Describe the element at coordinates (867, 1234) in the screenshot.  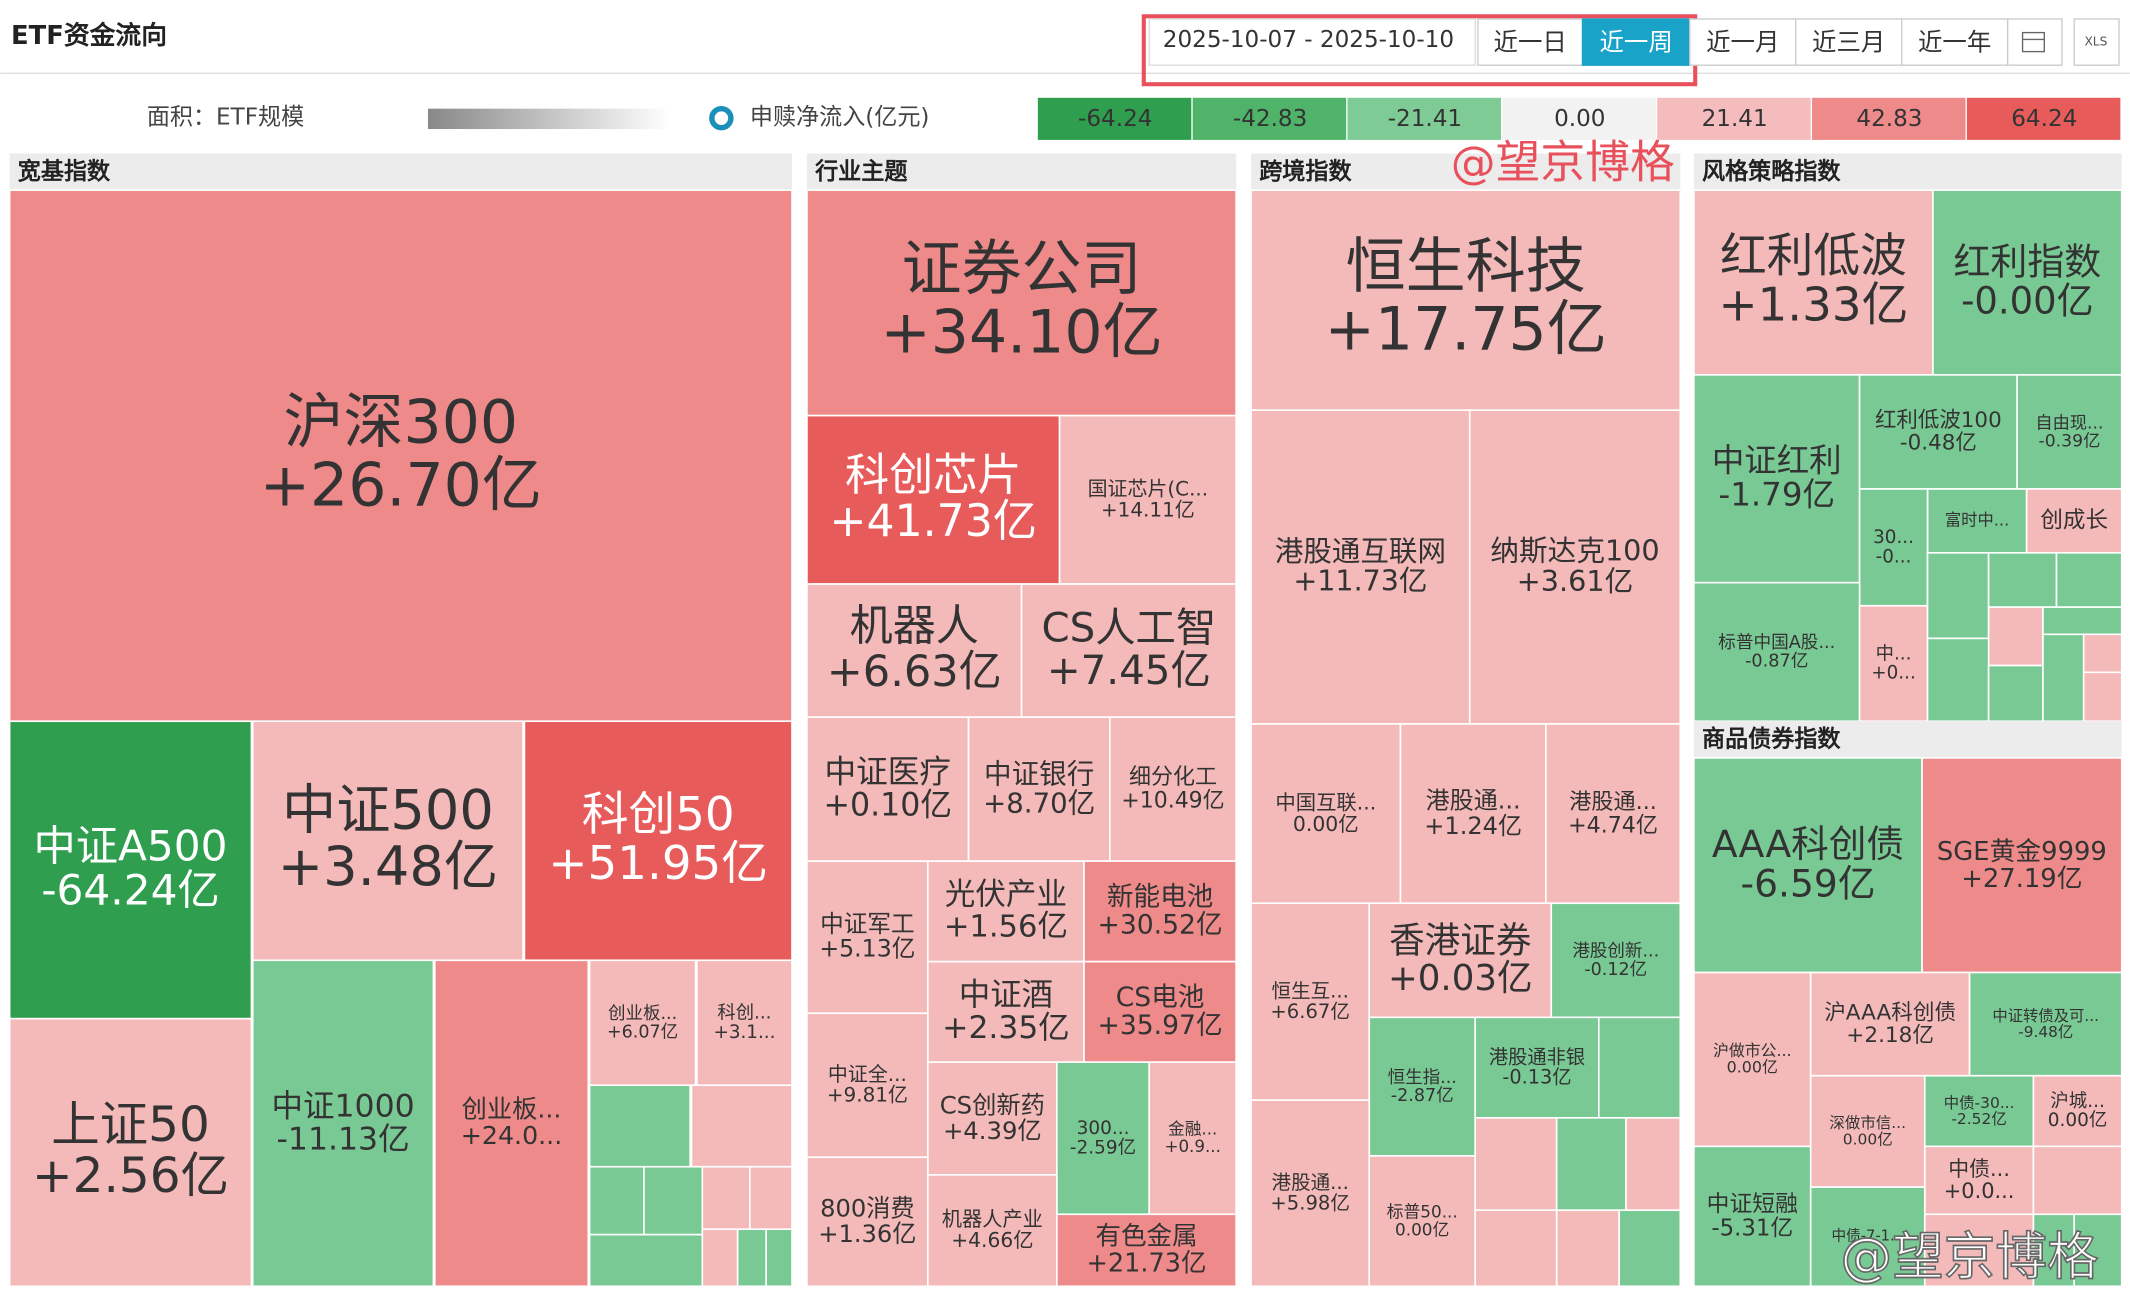
I see `tile-flow: +1.36亿` at that location.